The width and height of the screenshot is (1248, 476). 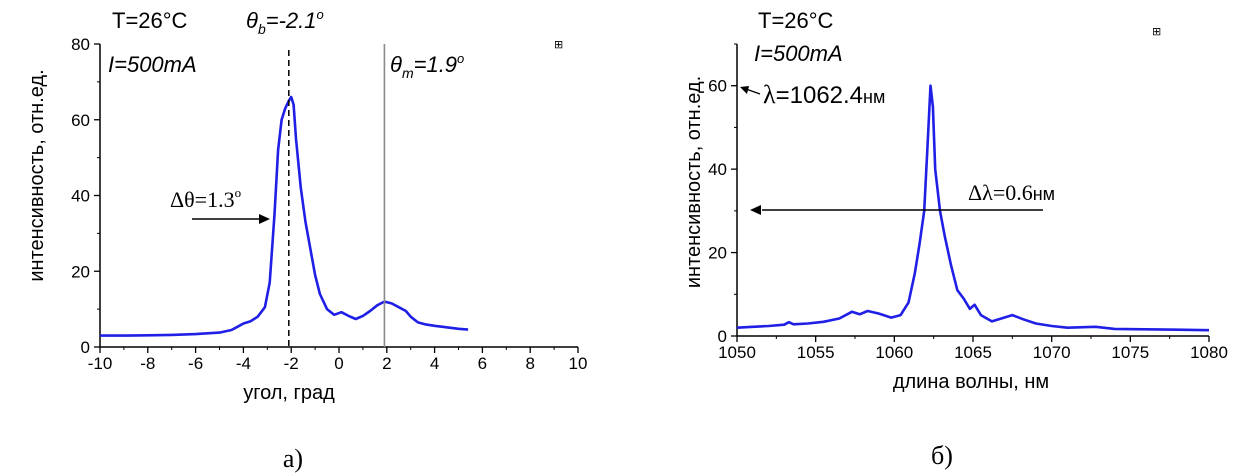 What do you see at coordinates (971, 382) in the screenshot?
I see `x-axis-label: длина волны, нм` at bounding box center [971, 382].